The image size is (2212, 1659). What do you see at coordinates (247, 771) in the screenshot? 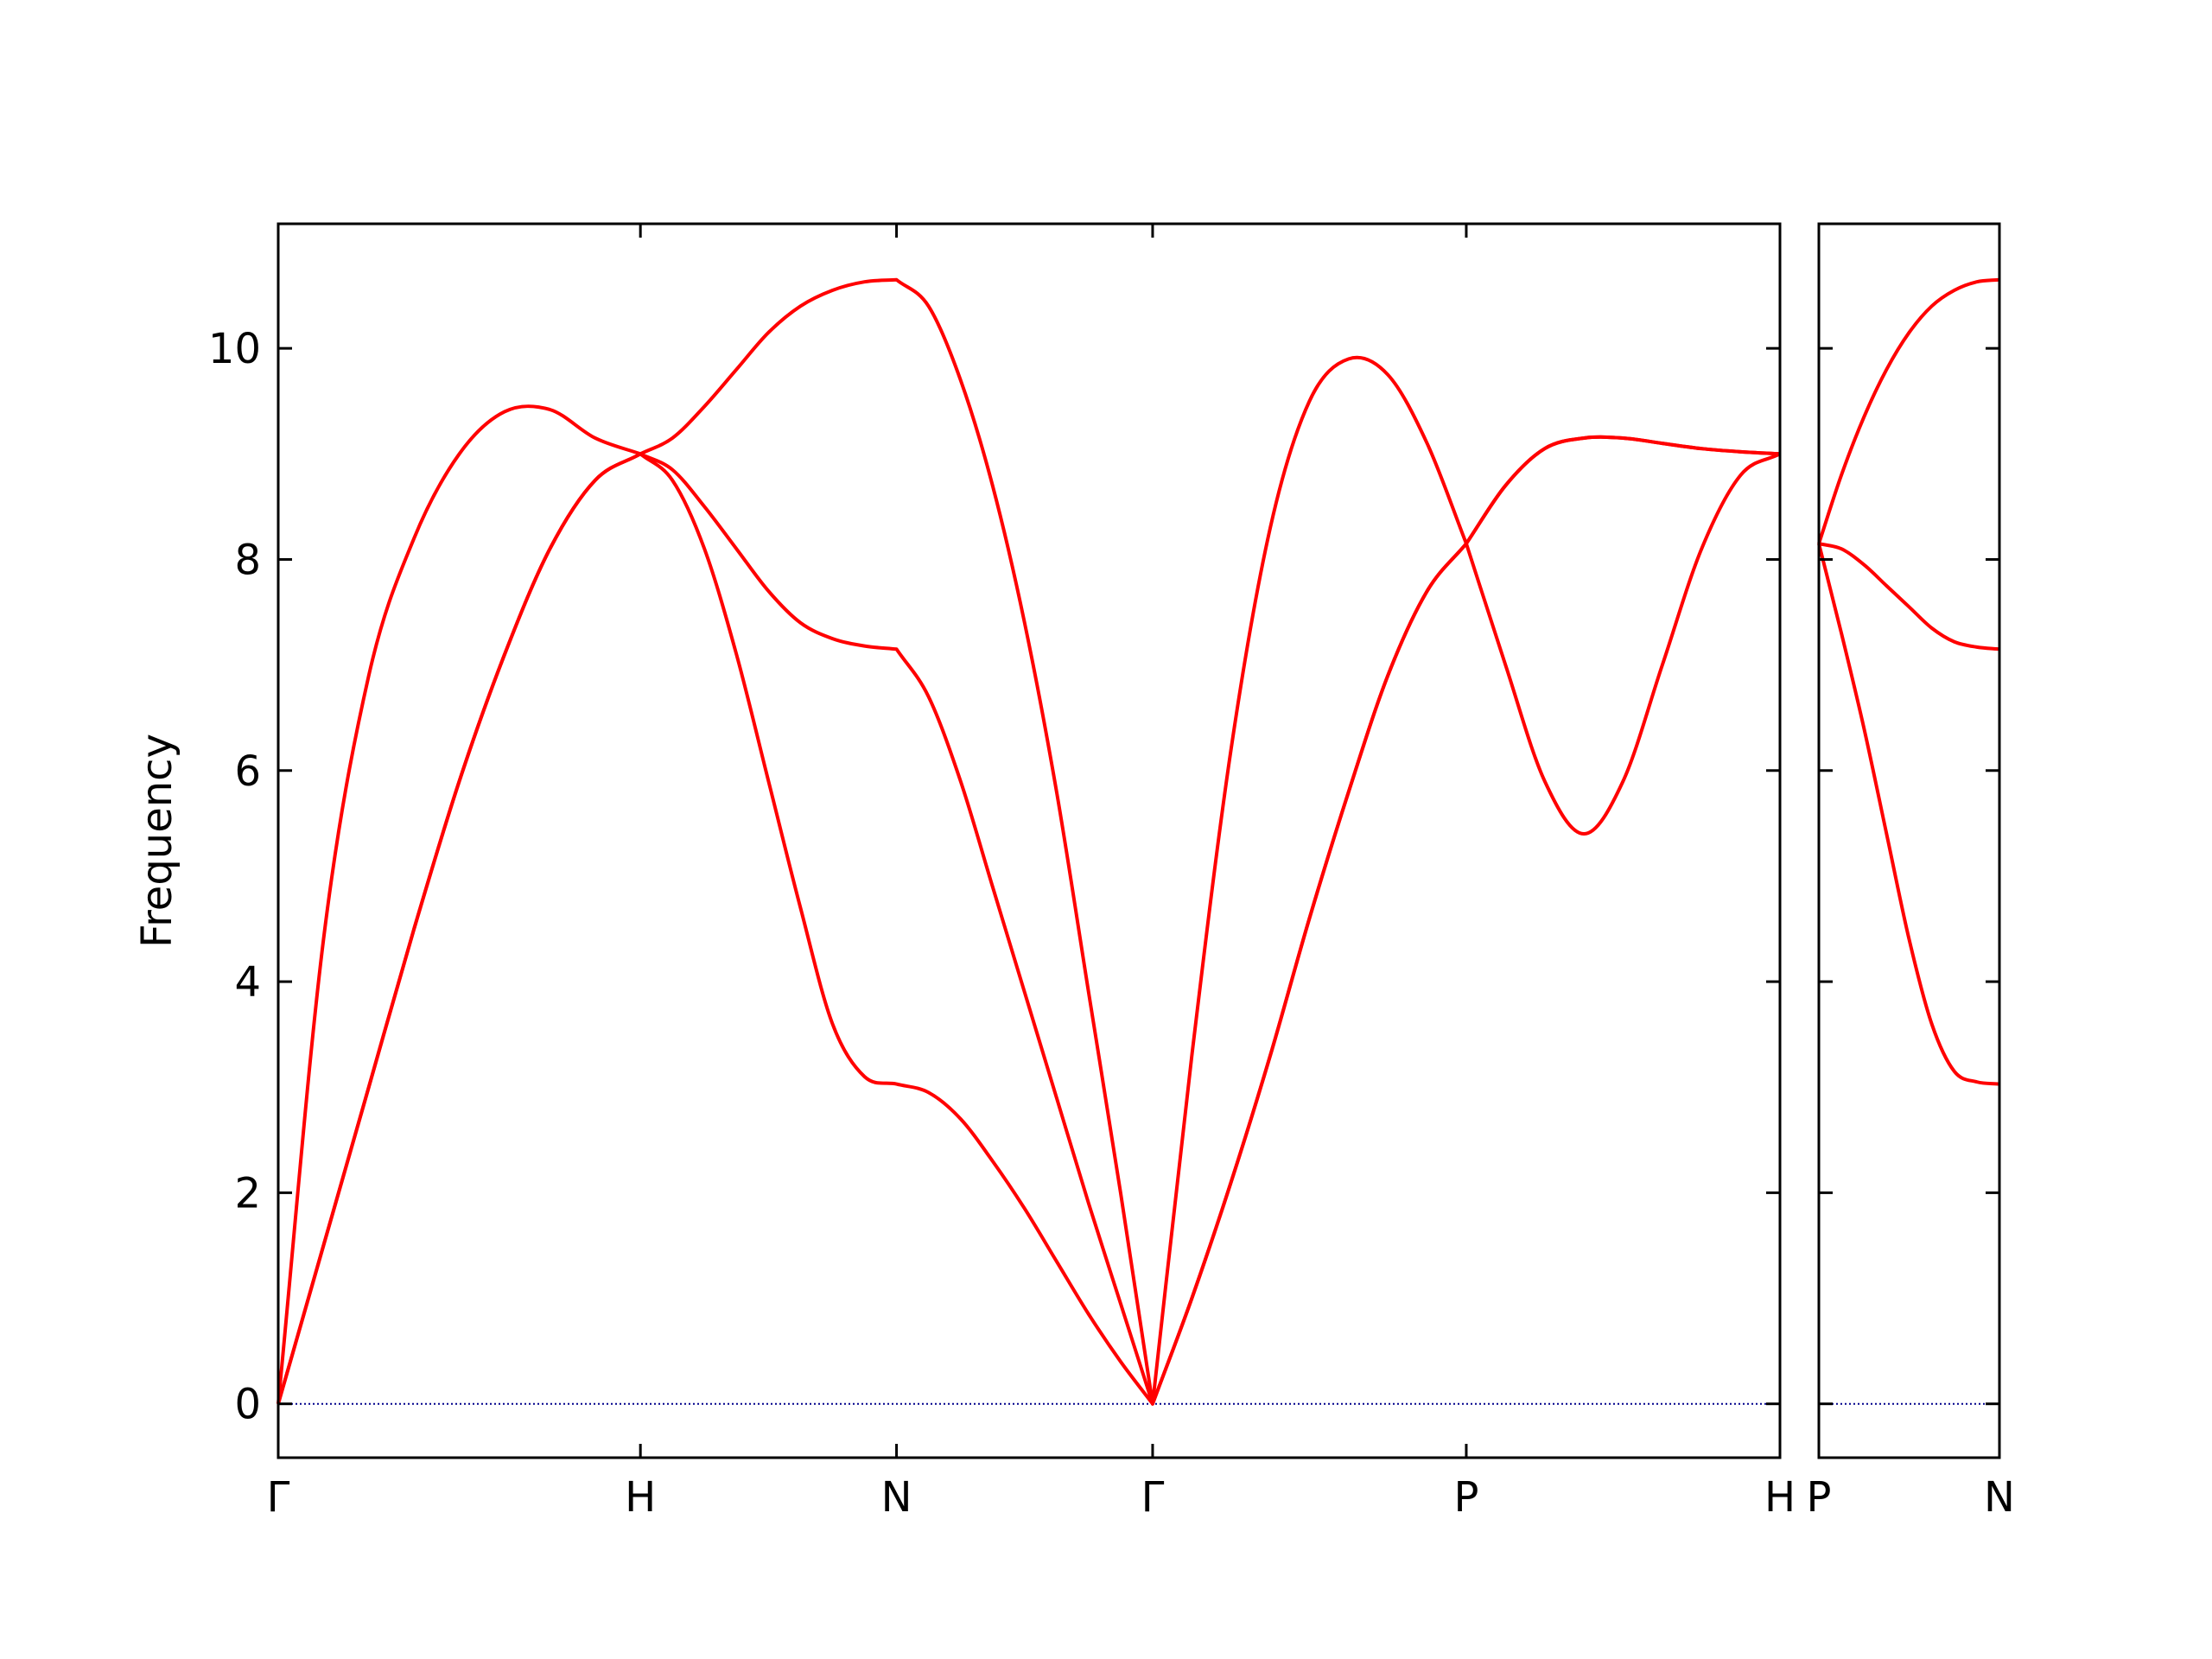
I see `y-tick-label: 6` at bounding box center [247, 771].